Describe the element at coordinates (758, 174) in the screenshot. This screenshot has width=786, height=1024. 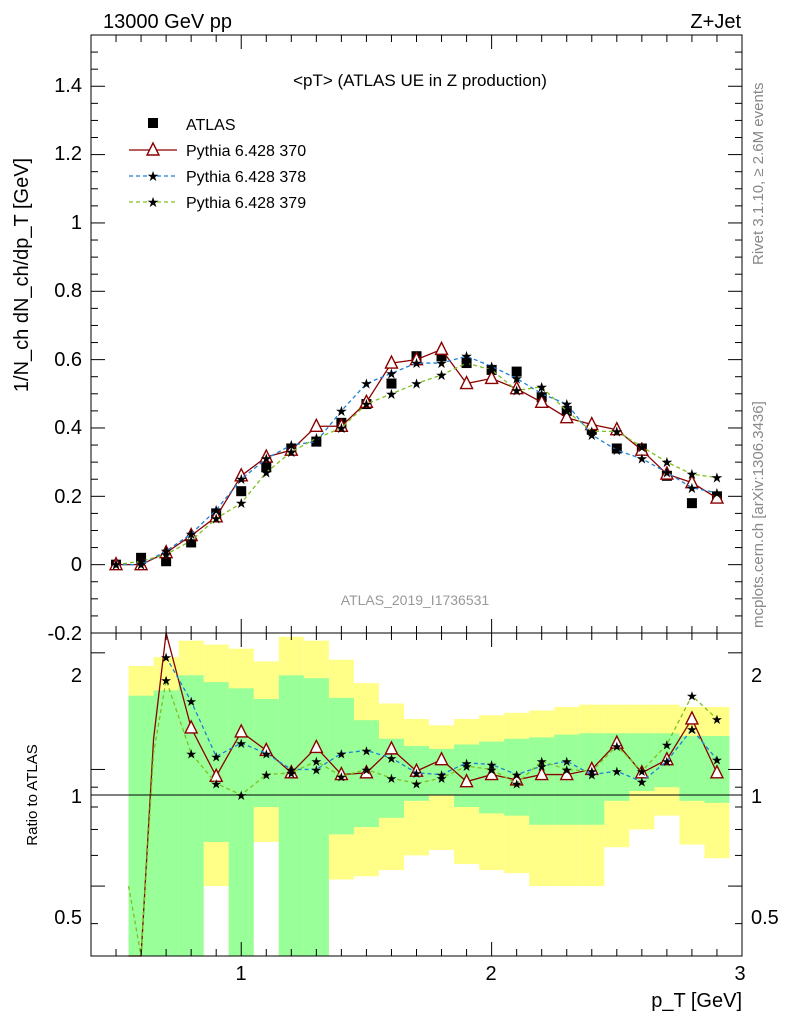
I see `rivet-label: Rivet 3.1.10, ≥ 2.6M events` at that location.